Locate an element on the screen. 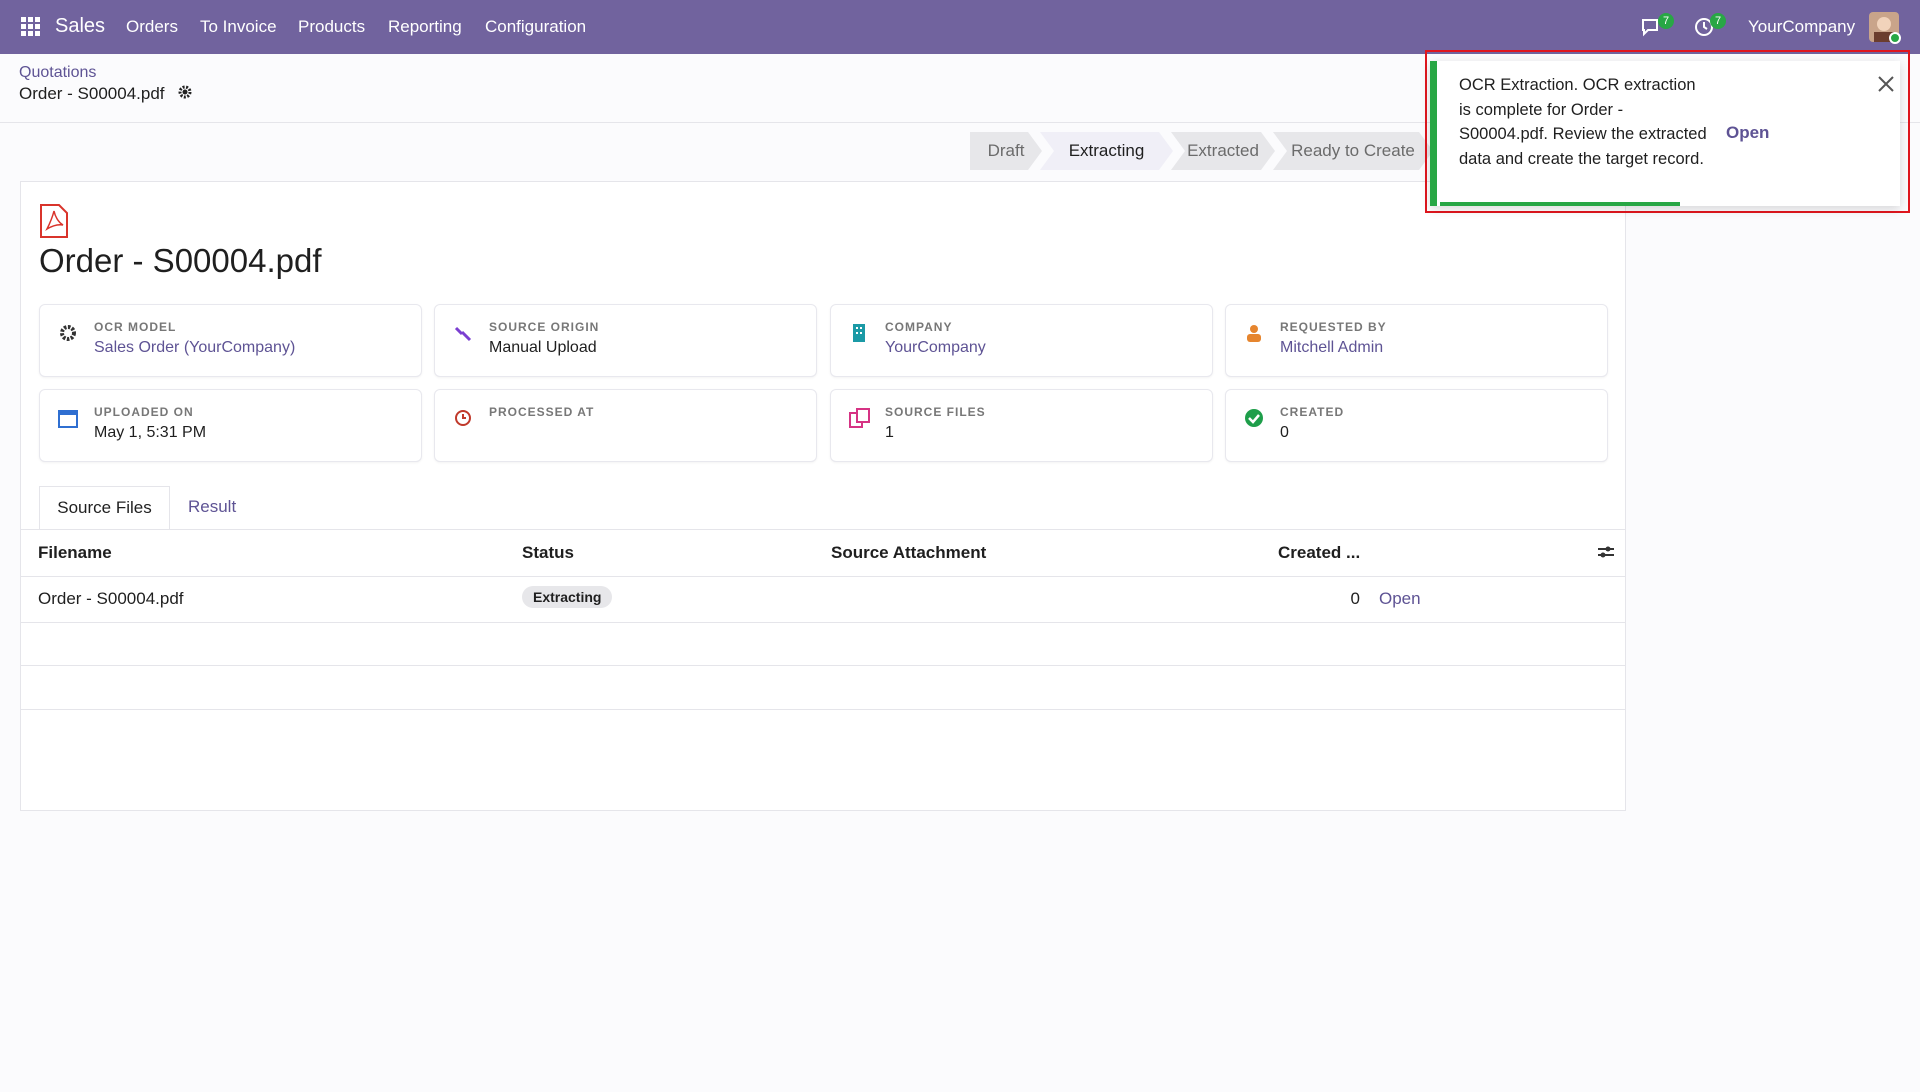 The width and height of the screenshot is (1920, 1092). info-card: COMPANY YourCompany is located at coordinates (1021, 340).